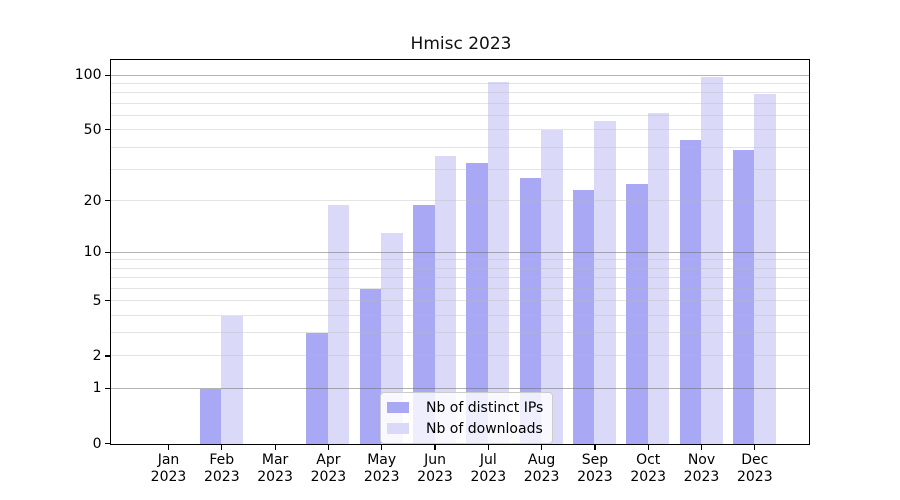 The height and width of the screenshot is (500, 900). I want to click on x-tick-label-may: May 2023, so click(381, 468).